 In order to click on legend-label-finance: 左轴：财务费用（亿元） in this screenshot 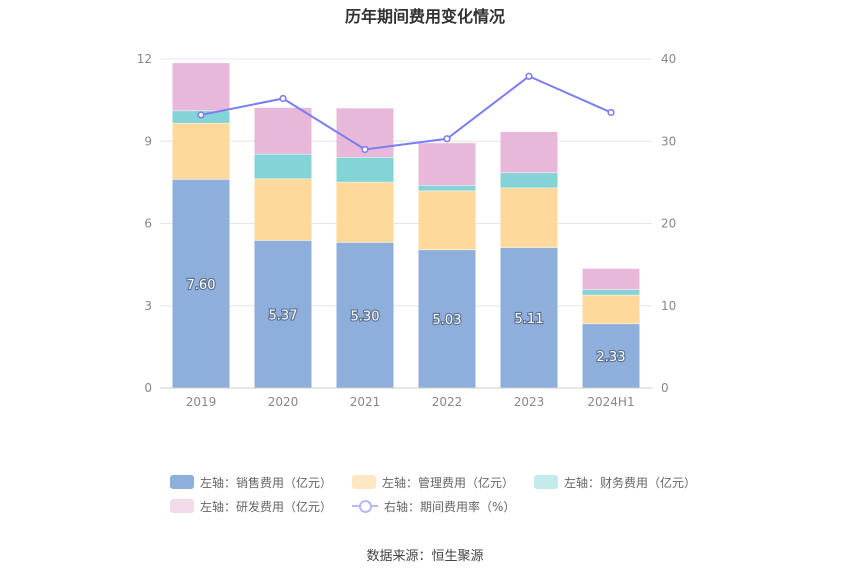, I will do `click(630, 482)`.